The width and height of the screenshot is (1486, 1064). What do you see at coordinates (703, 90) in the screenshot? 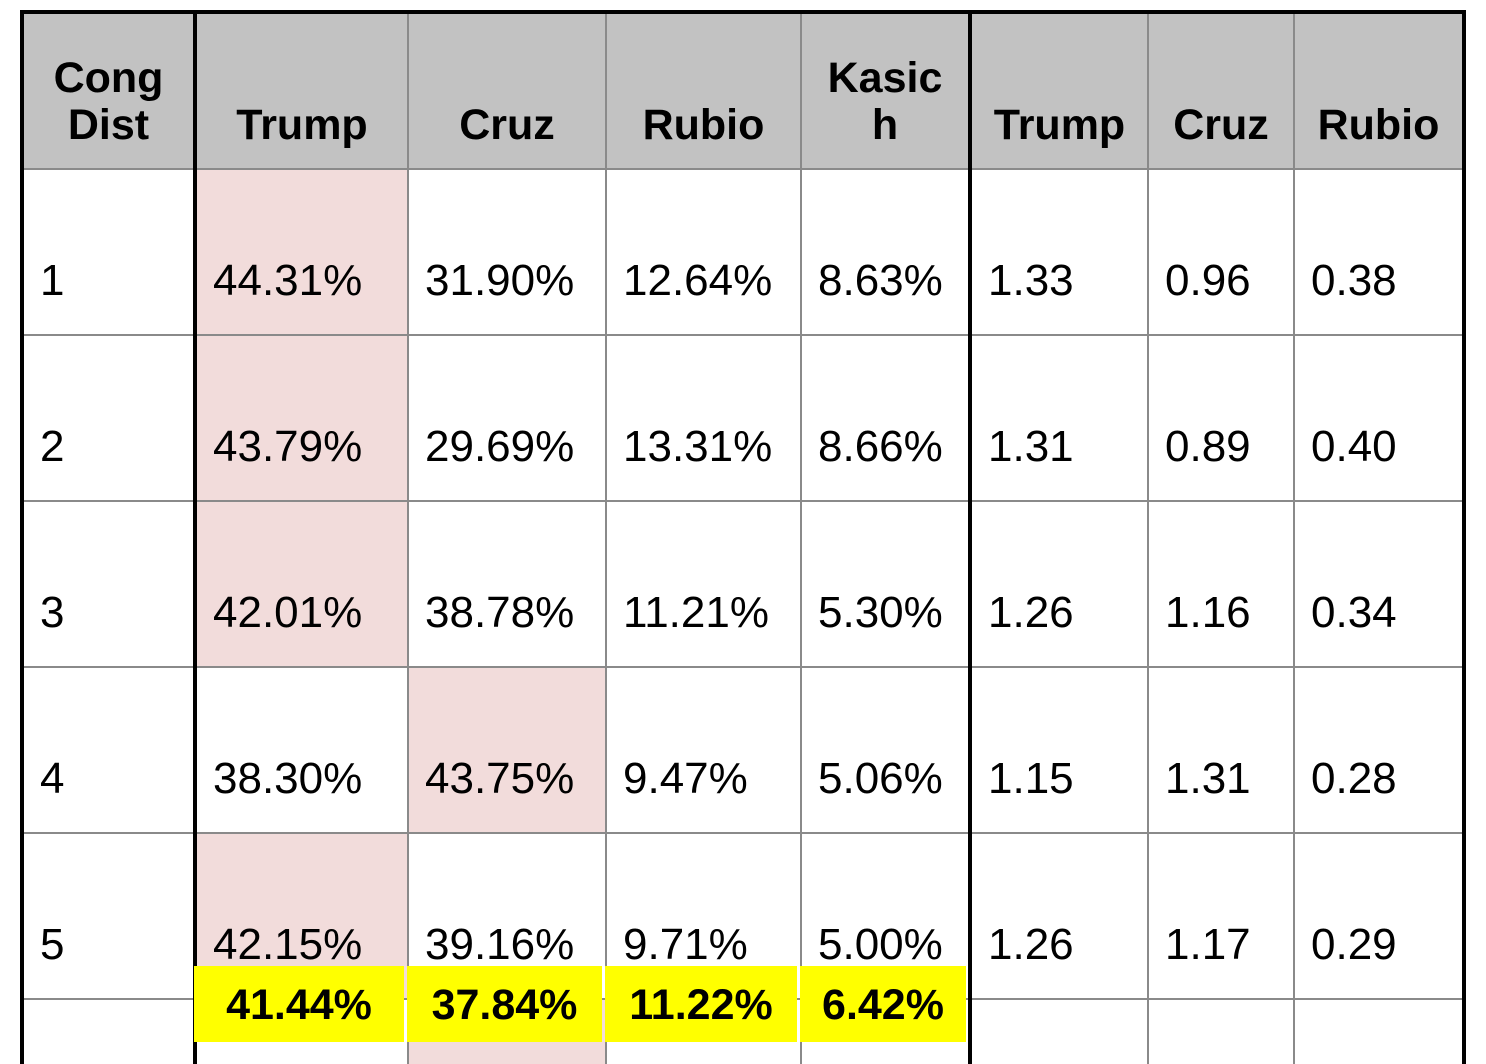
I see `col-header-rubio-pct: Rubio` at bounding box center [703, 90].